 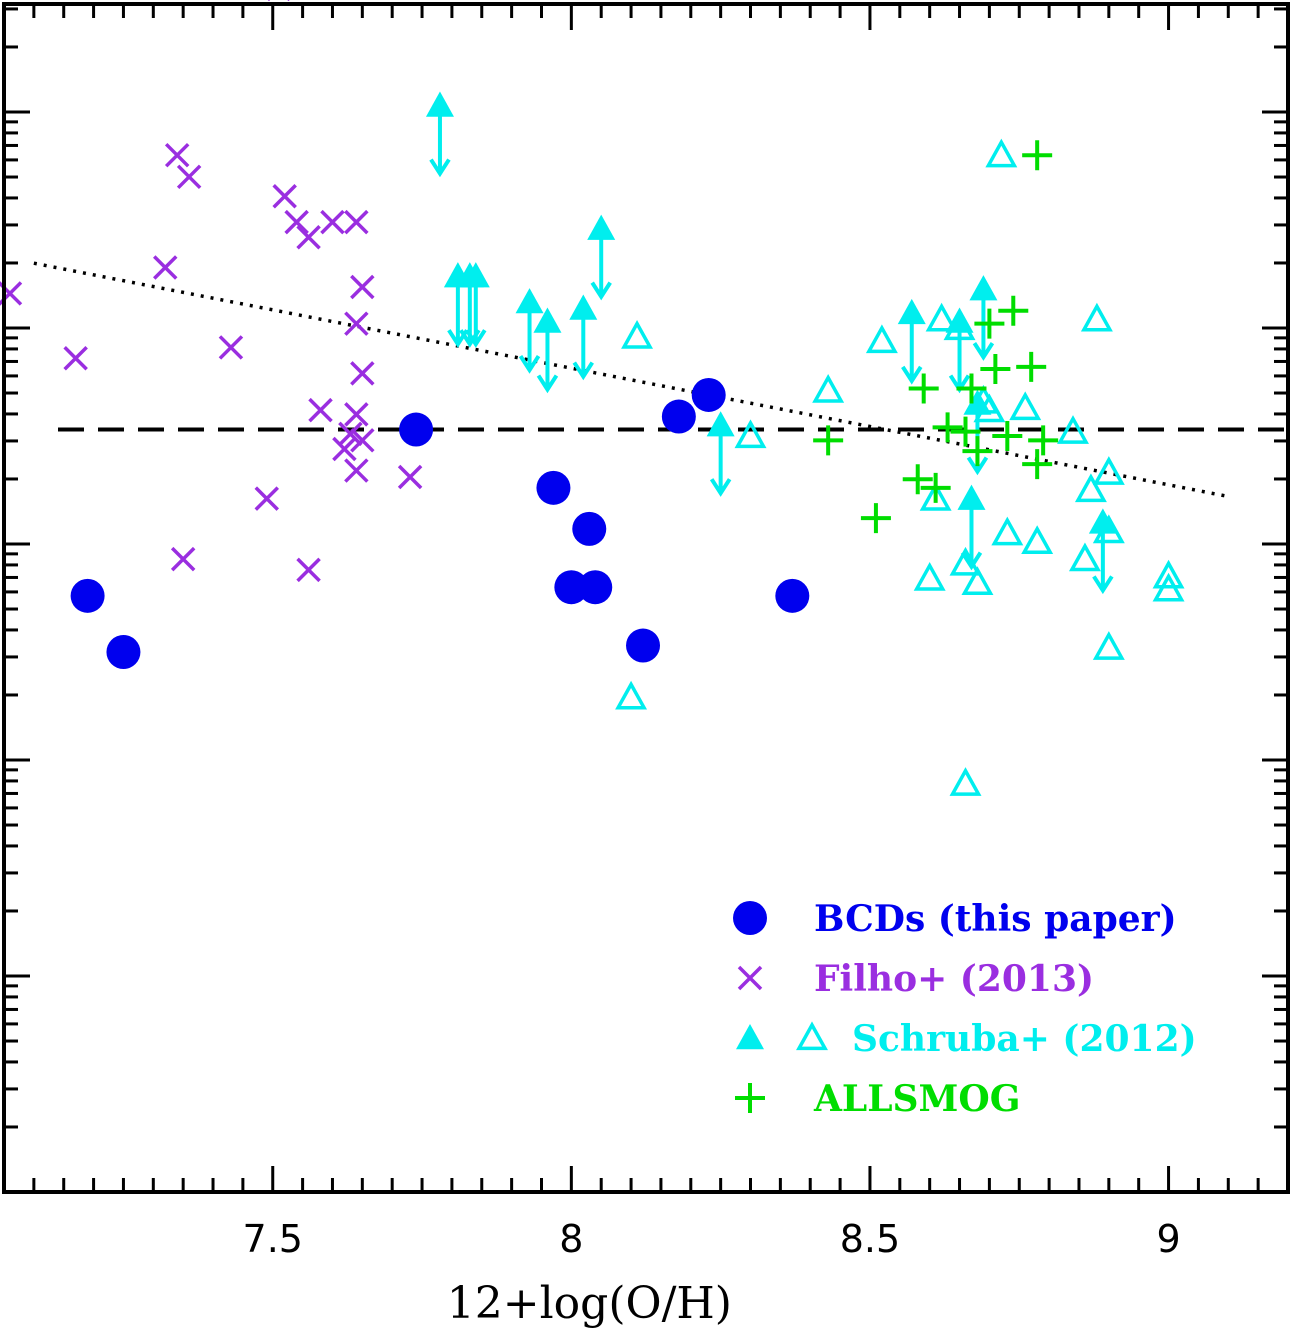 What do you see at coordinates (589, 1303) in the screenshot?
I see `x-axis-title: 12+log(O/H)` at bounding box center [589, 1303].